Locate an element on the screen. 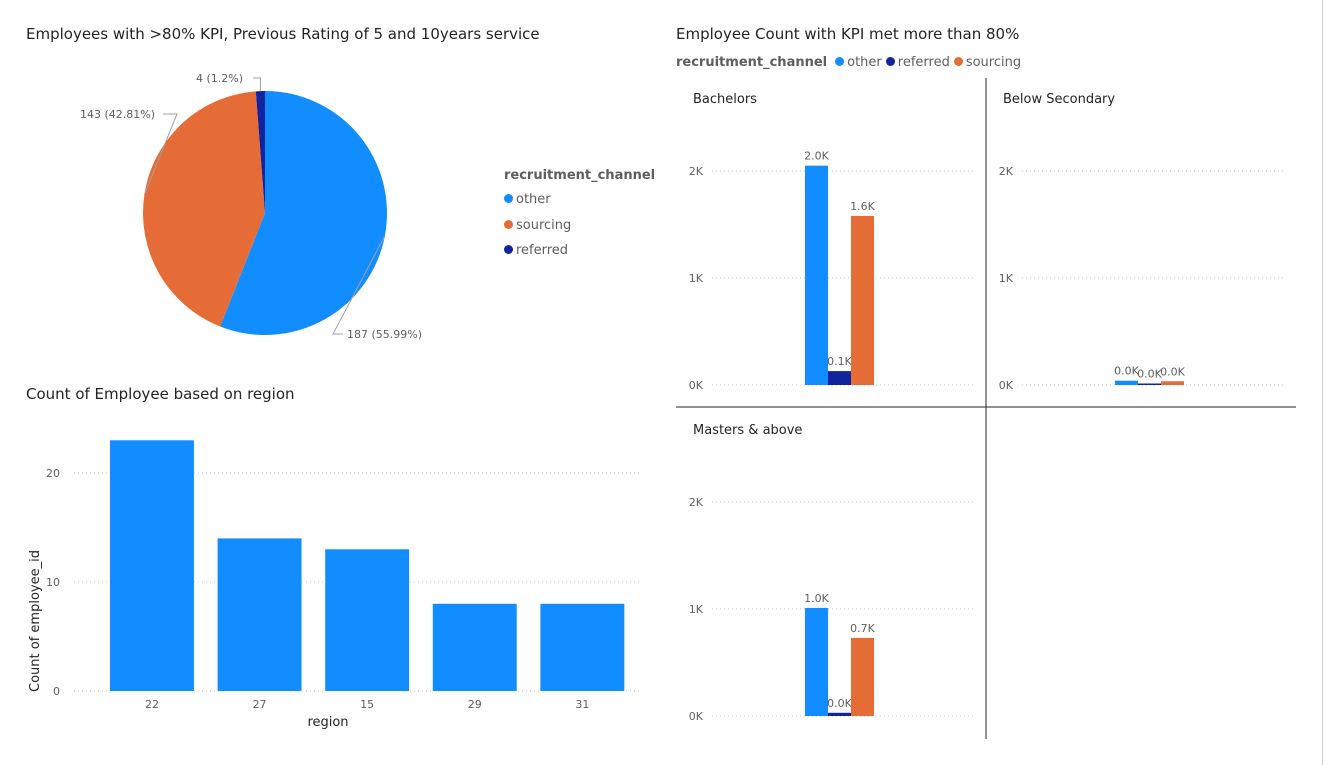 Image resolution: width=1326 pixels, height=765 pixels. pie-legend-item-other: other is located at coordinates (579, 200).